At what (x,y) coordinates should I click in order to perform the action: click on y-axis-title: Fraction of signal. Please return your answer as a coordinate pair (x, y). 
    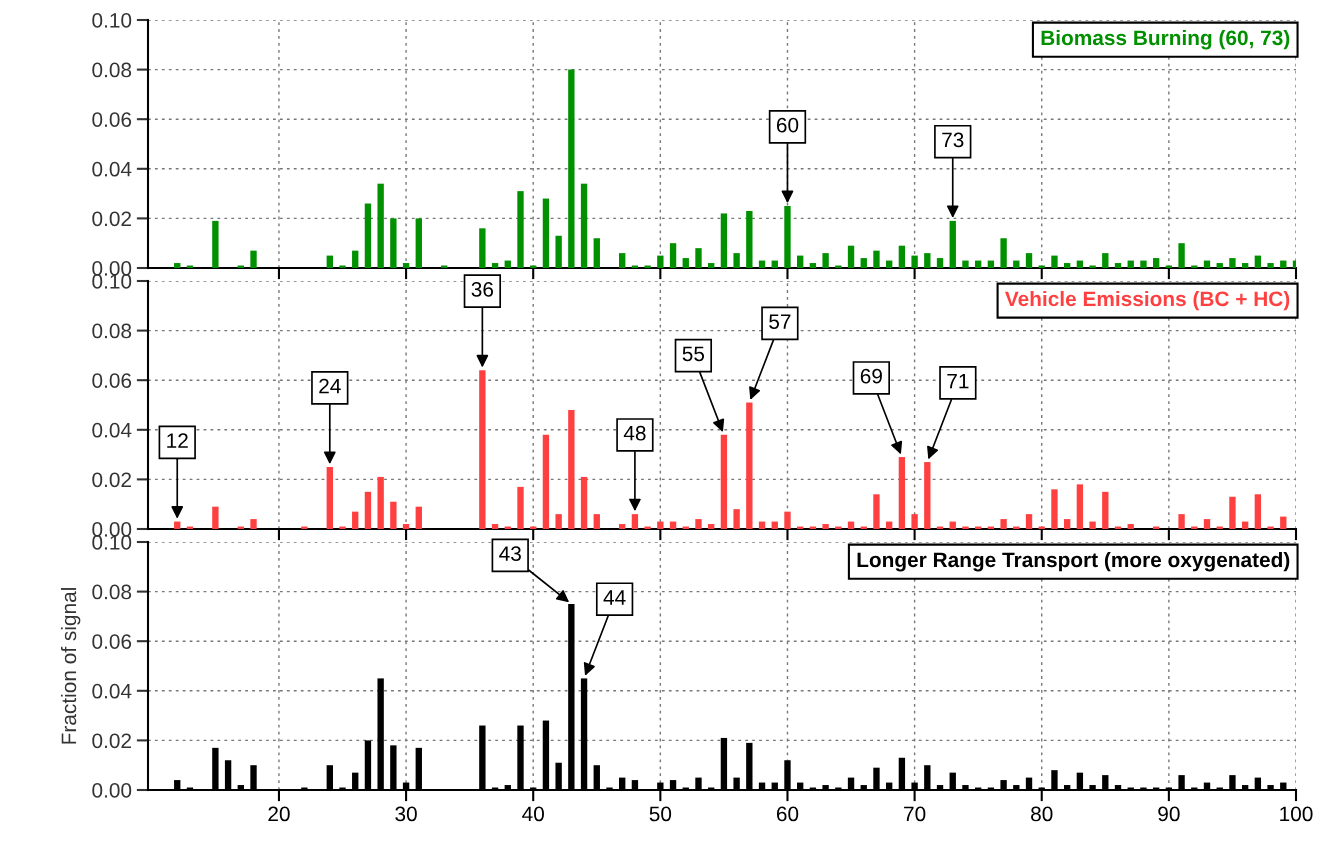
    Looking at the image, I should click on (70, 666).